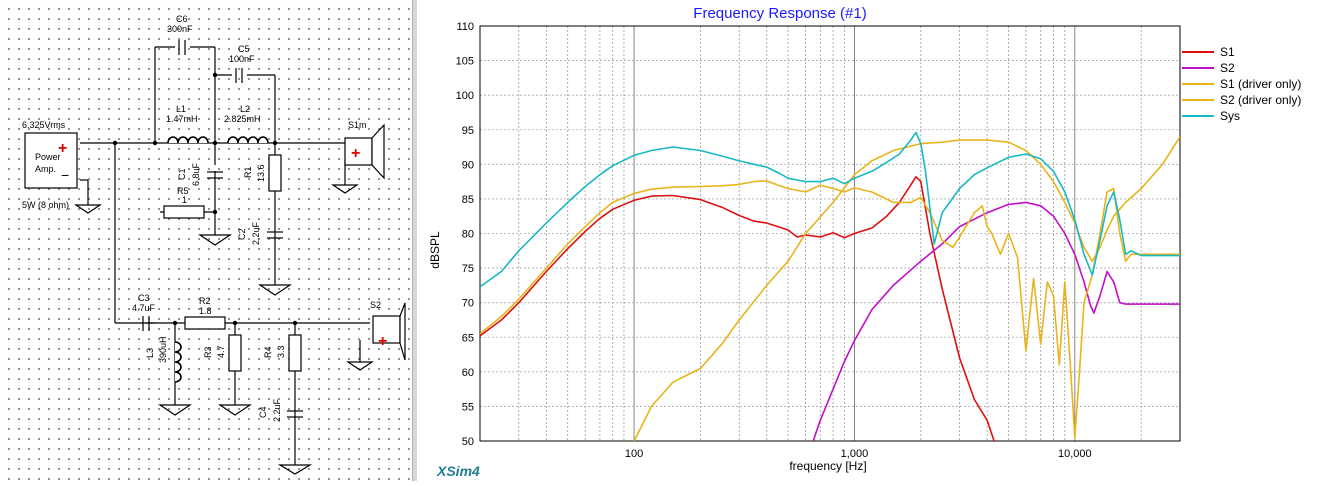 The image size is (1322, 486). What do you see at coordinates (196, 174) in the screenshot?
I see `svg-text: 6.8uF` at bounding box center [196, 174].